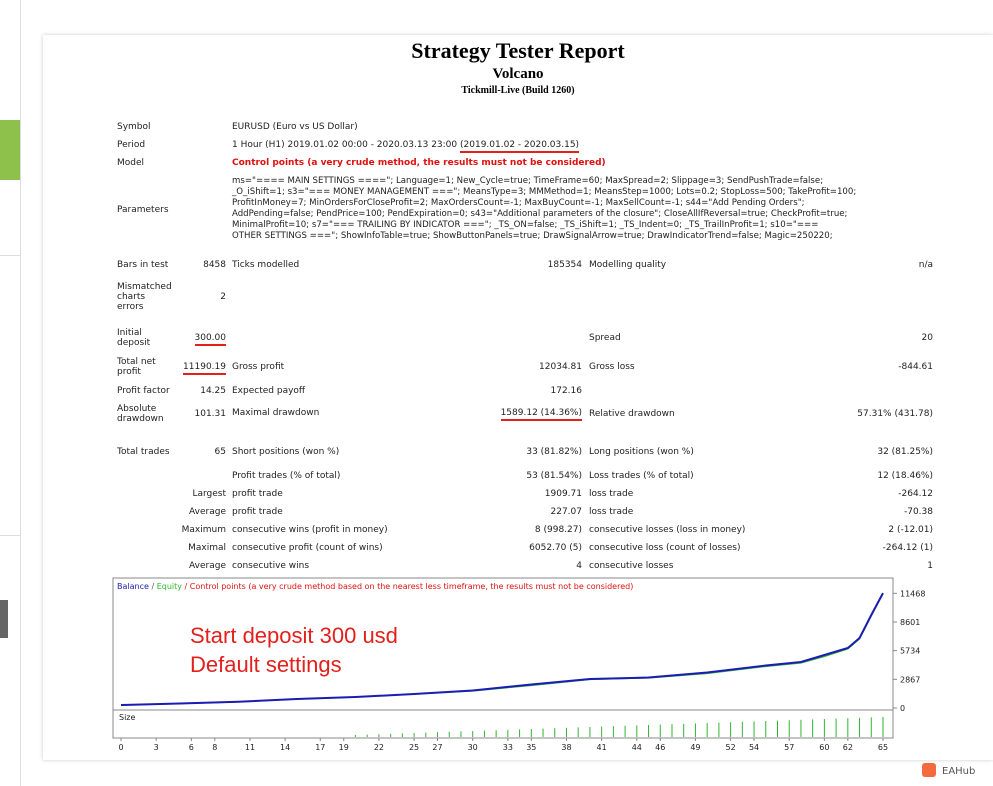 The image size is (993, 786). What do you see at coordinates (220, 452) in the screenshot?
I see `stat-cell: 65` at bounding box center [220, 452].